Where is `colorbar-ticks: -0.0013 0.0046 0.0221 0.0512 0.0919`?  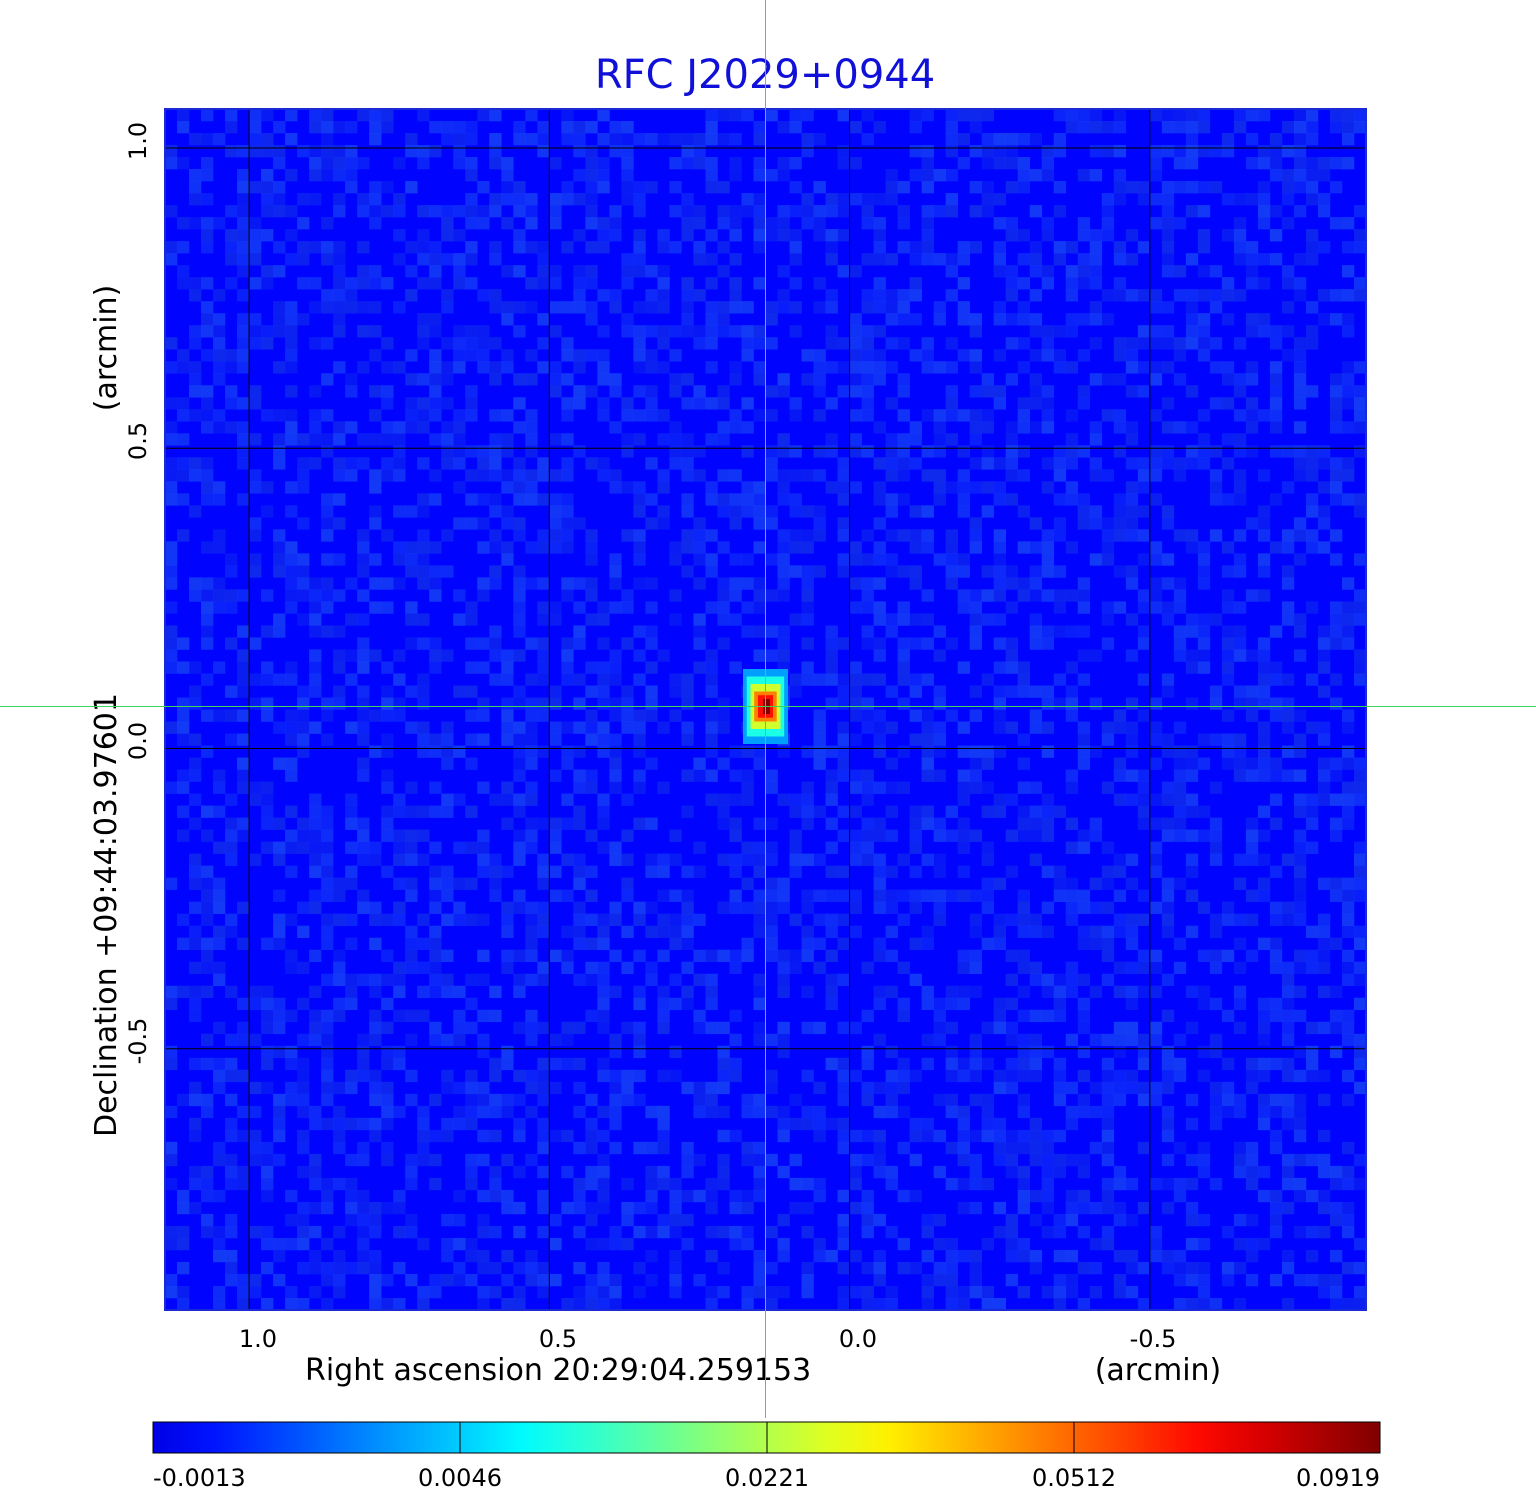
colorbar-ticks: -0.0013 0.0046 0.0221 0.0512 0.0919 is located at coordinates (766, 1457).